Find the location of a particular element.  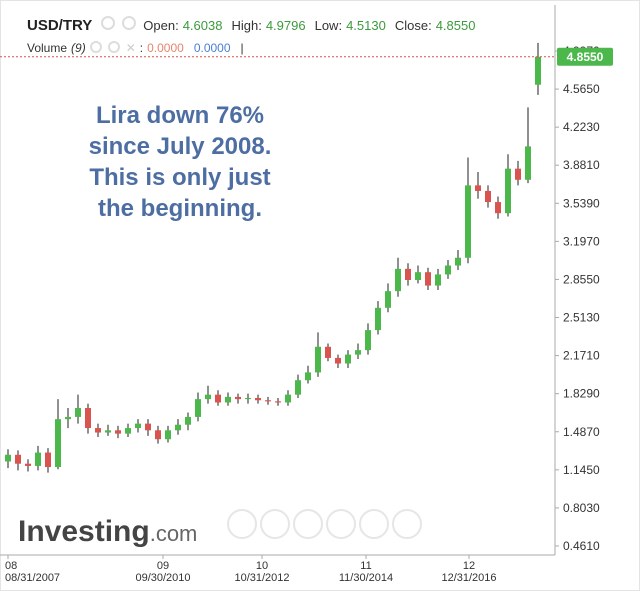

y-tick-label: 4.2230 is located at coordinates (581, 127).